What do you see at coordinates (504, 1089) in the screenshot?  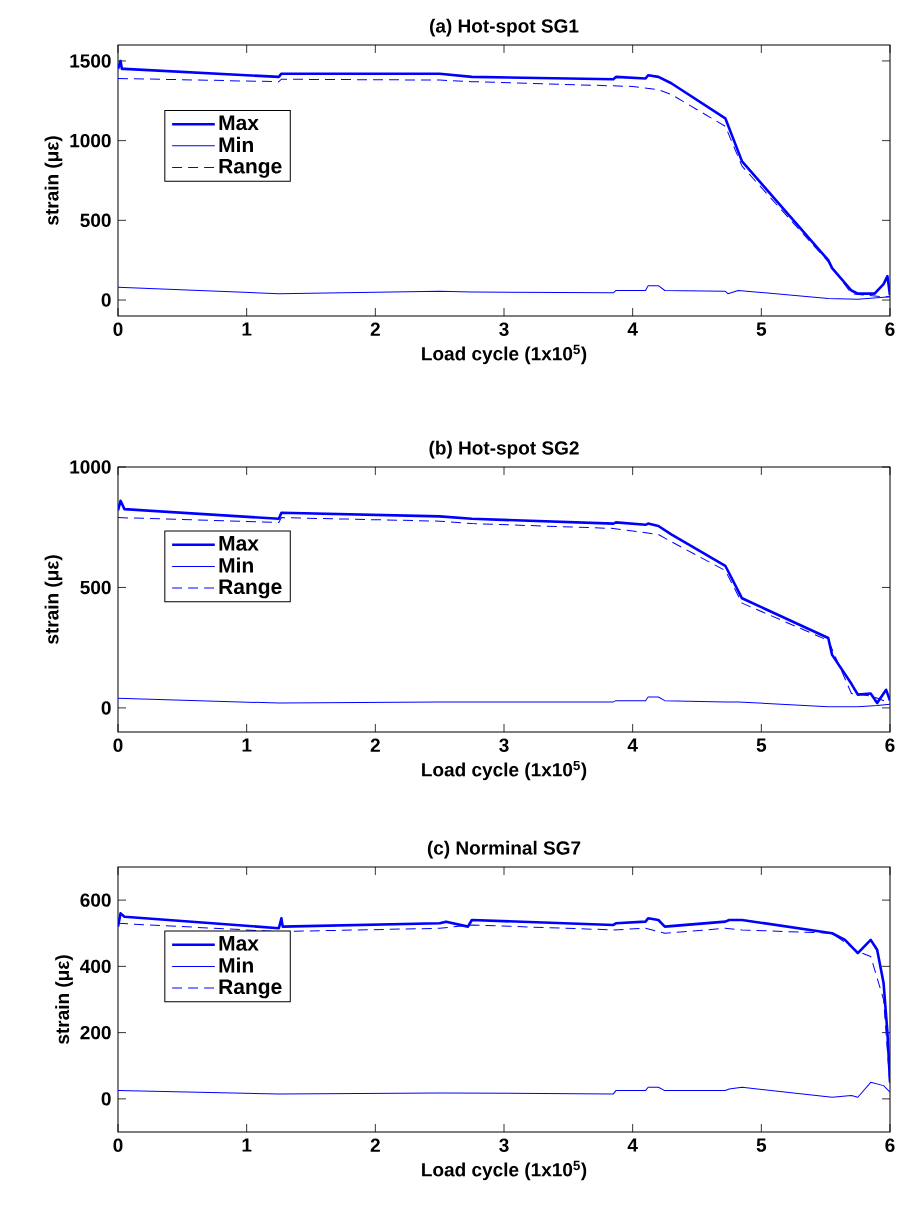 I see `line-series` at bounding box center [504, 1089].